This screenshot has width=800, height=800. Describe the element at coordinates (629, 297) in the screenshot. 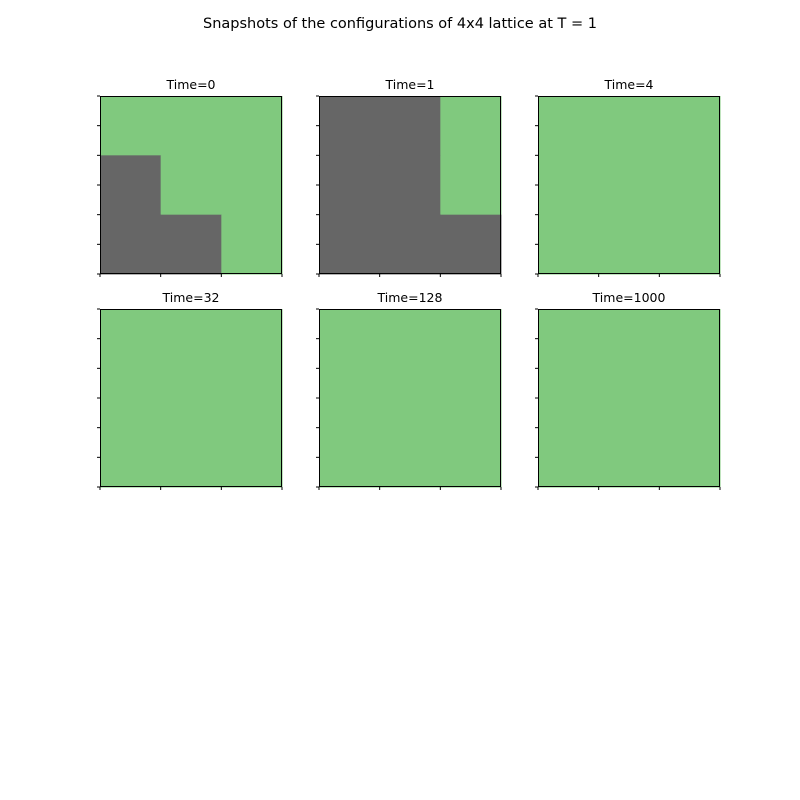

I see `panel-title: Time=1000` at that location.